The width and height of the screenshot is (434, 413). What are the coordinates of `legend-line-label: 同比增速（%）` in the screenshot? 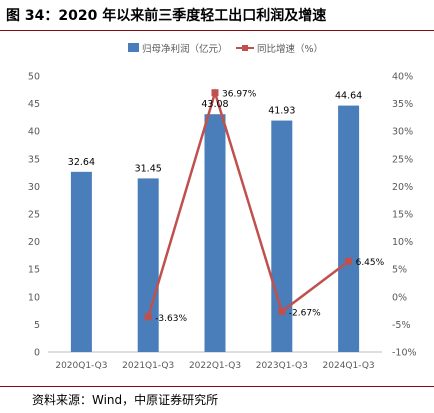 It's located at (290, 49).